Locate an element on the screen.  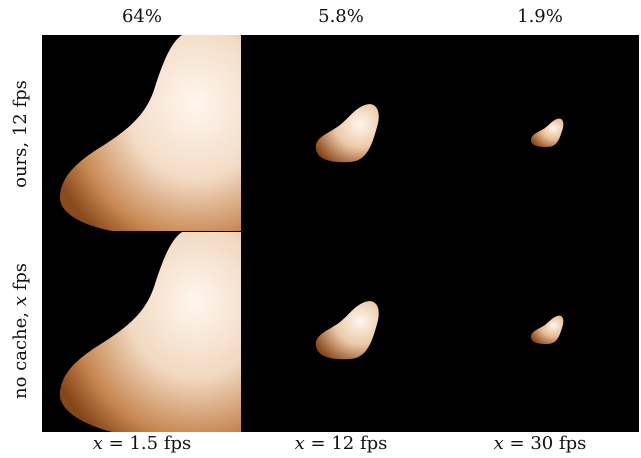
render-nocache-col3 is located at coordinates (540, 332).